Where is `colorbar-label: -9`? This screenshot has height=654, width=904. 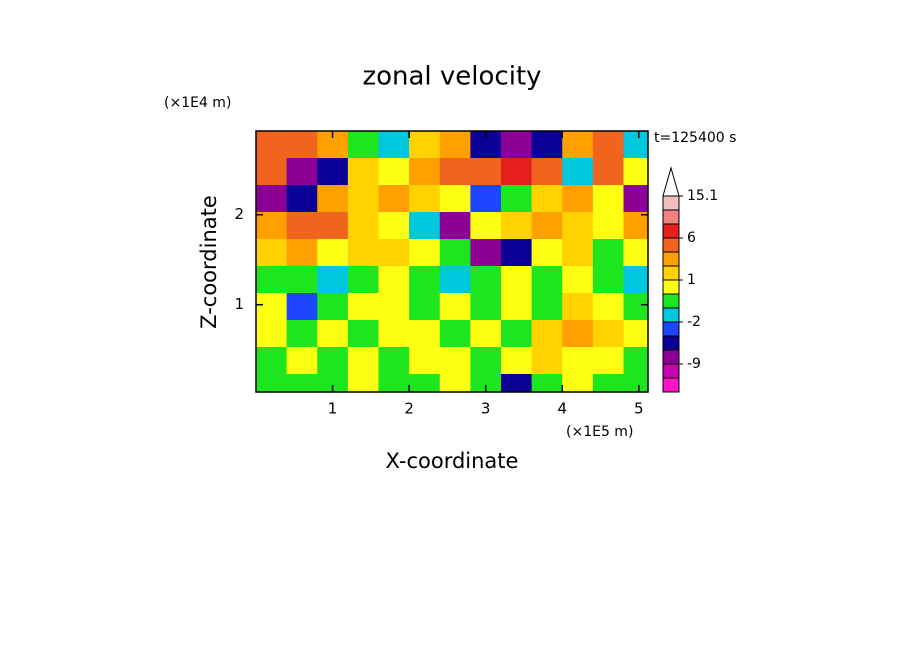
colorbar-label: -9 is located at coordinates (694, 364).